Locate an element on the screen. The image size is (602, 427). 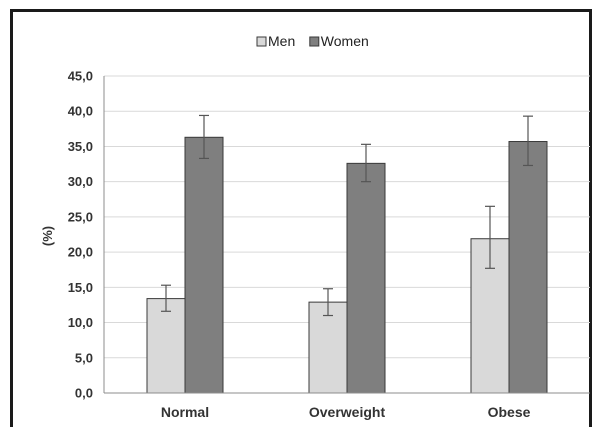
y-tick-labels: 0,0 5,0 10,0 15,0 20,0 25,0 30,0 35,0 40,0 45,0 is located at coordinates (80, 235).